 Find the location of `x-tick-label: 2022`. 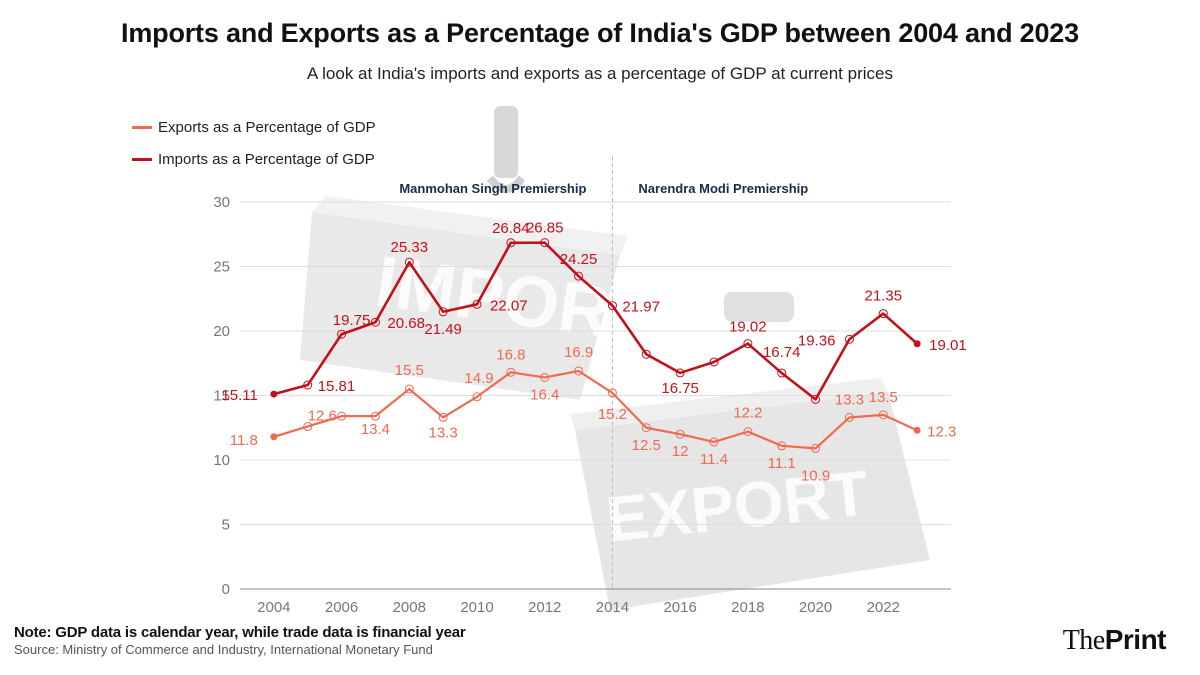

x-tick-label: 2022 is located at coordinates (883, 607).